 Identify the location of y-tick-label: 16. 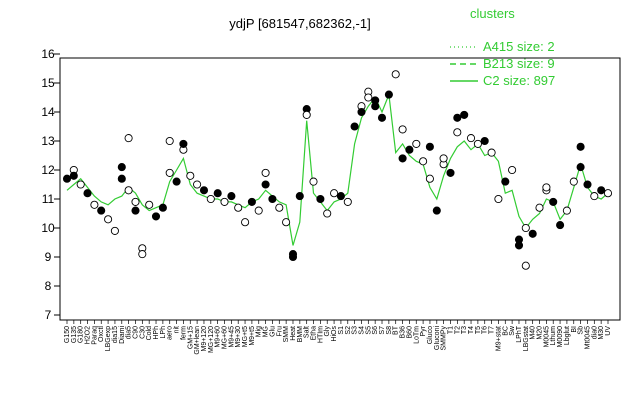
(48, 54).